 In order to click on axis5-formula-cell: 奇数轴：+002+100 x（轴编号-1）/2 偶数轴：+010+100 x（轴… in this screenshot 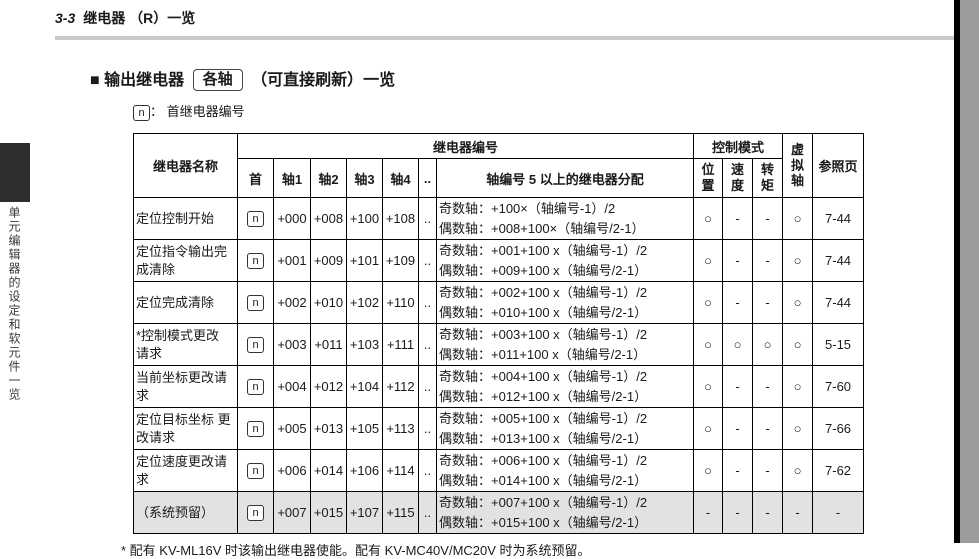, I will do `click(565, 302)`.